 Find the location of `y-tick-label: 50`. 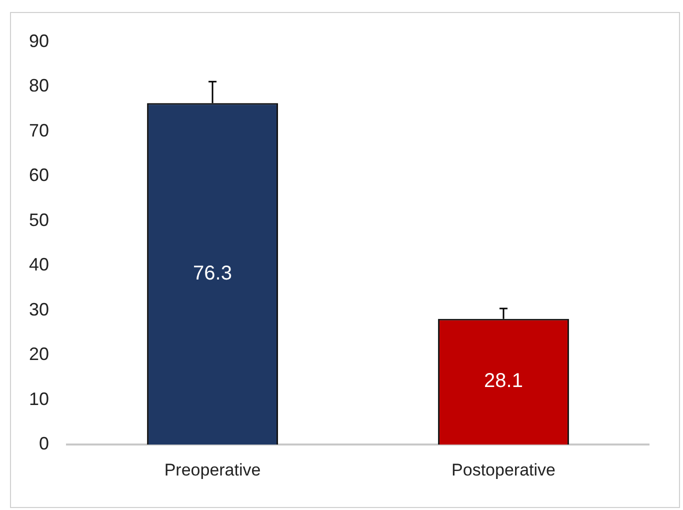

y-tick-label: 50 is located at coordinates (39, 220).